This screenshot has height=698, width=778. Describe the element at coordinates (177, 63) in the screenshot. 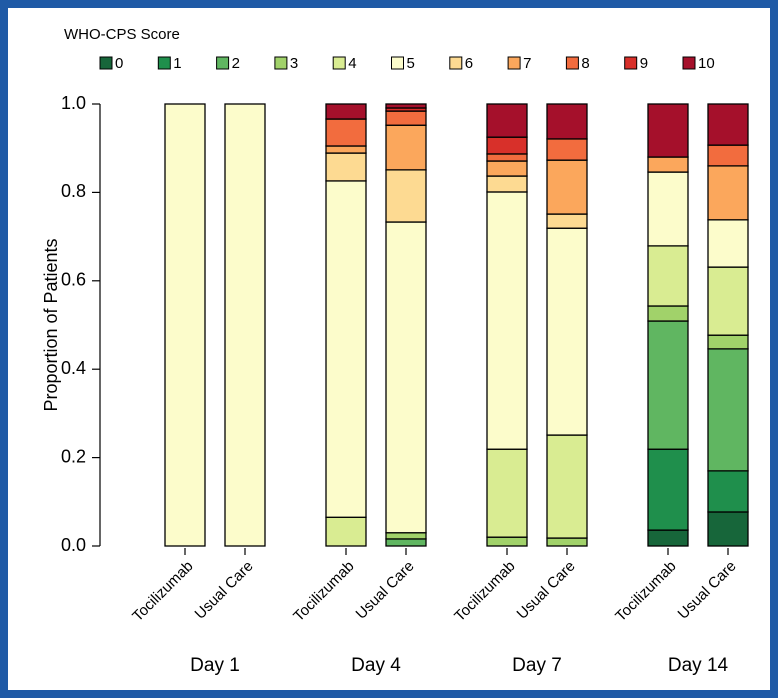

I see `legend-label: 1` at that location.